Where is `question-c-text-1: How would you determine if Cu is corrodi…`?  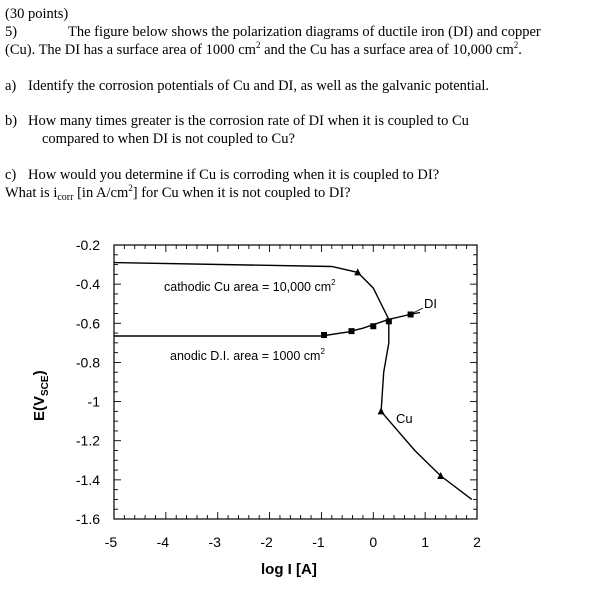
question-c-text-1: How would you determine if Cu is corrodi… is located at coordinates (234, 175).